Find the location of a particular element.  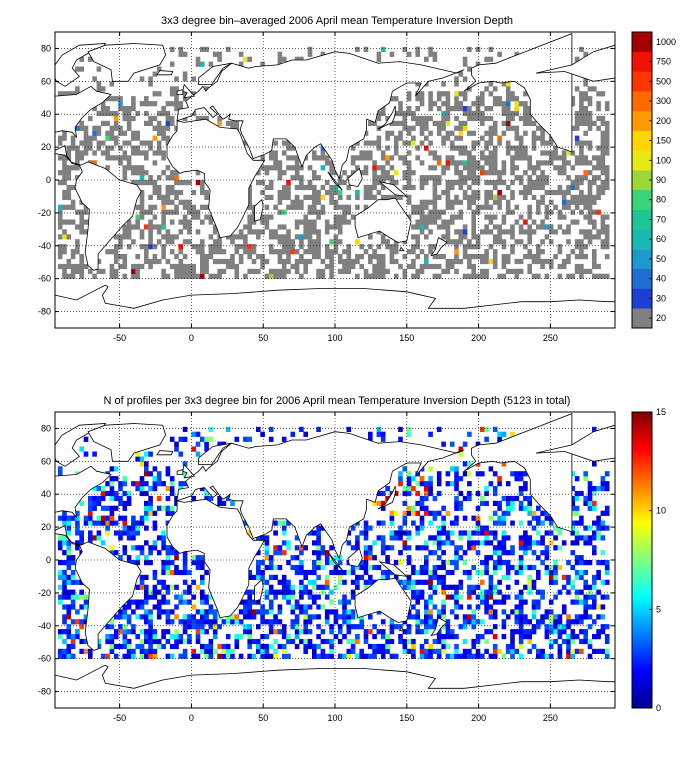

y-tick-label: 80 is located at coordinates (46, 48).